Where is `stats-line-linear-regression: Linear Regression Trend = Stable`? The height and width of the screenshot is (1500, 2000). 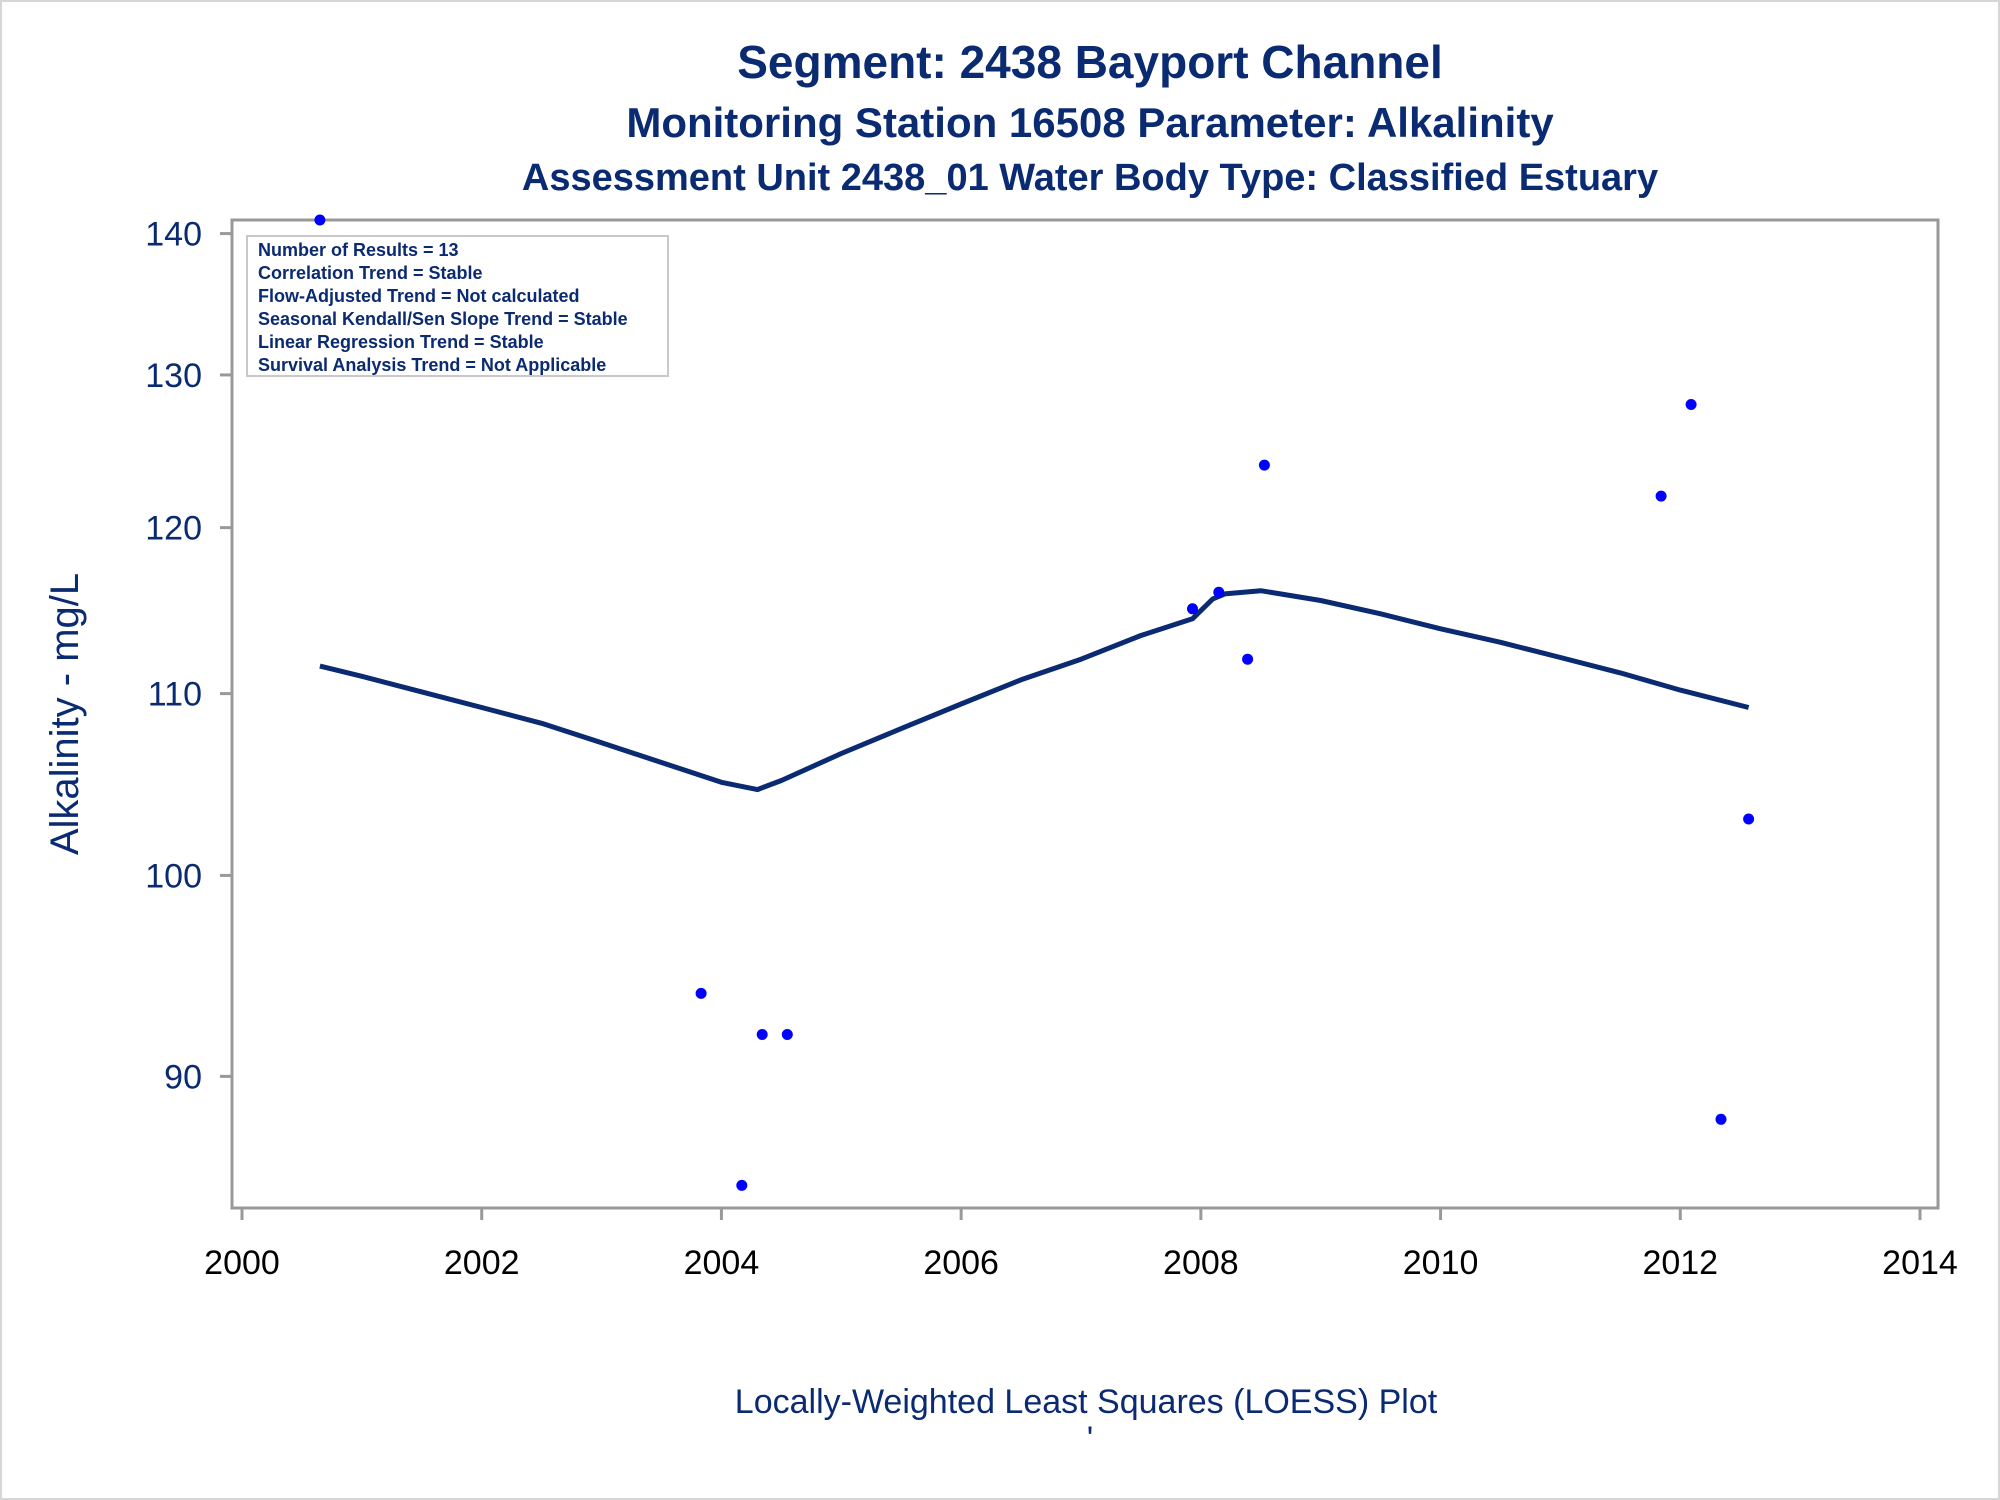
stats-line-linear-regression: Linear Regression Trend = Stable is located at coordinates (401, 342).